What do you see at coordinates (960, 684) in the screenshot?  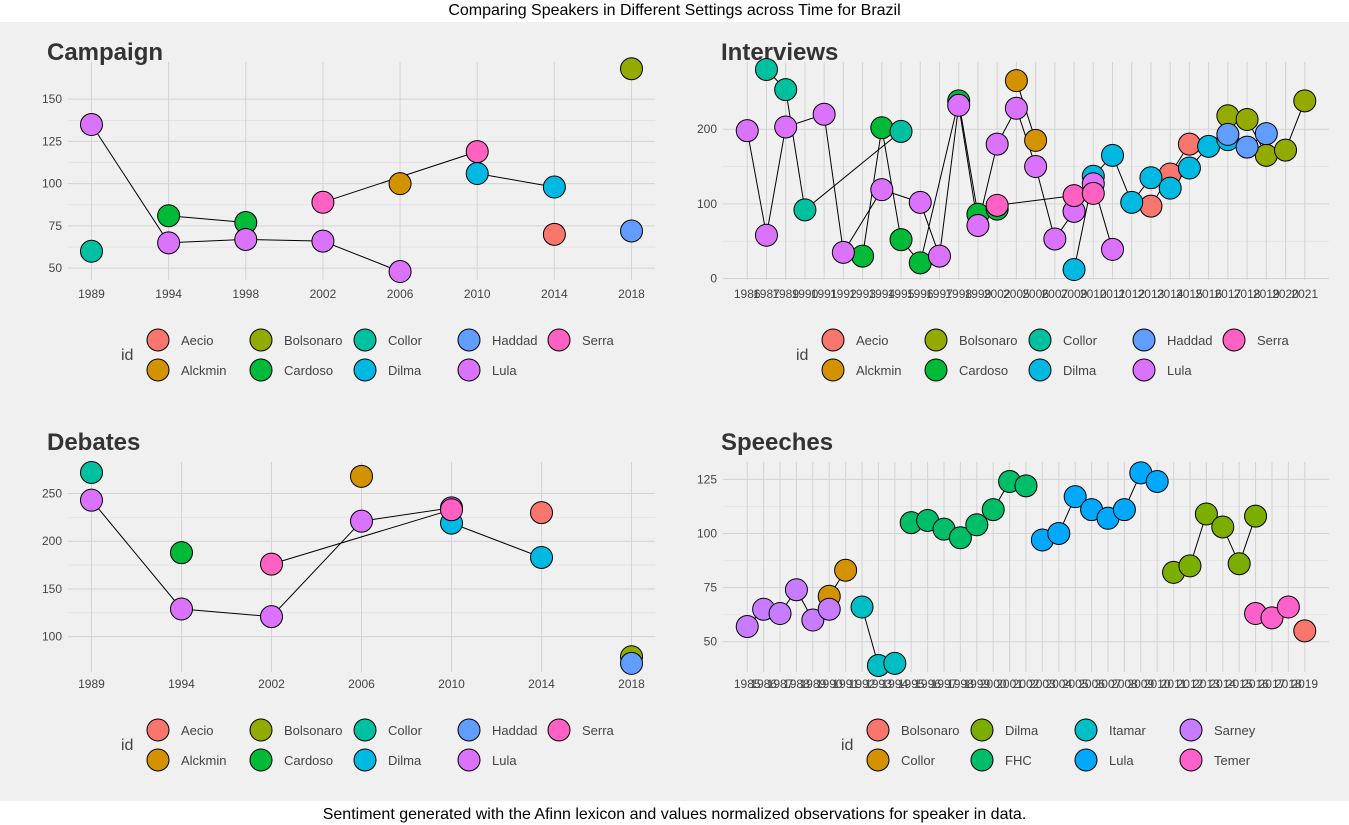 I see `x-tick-label: 1998` at bounding box center [960, 684].